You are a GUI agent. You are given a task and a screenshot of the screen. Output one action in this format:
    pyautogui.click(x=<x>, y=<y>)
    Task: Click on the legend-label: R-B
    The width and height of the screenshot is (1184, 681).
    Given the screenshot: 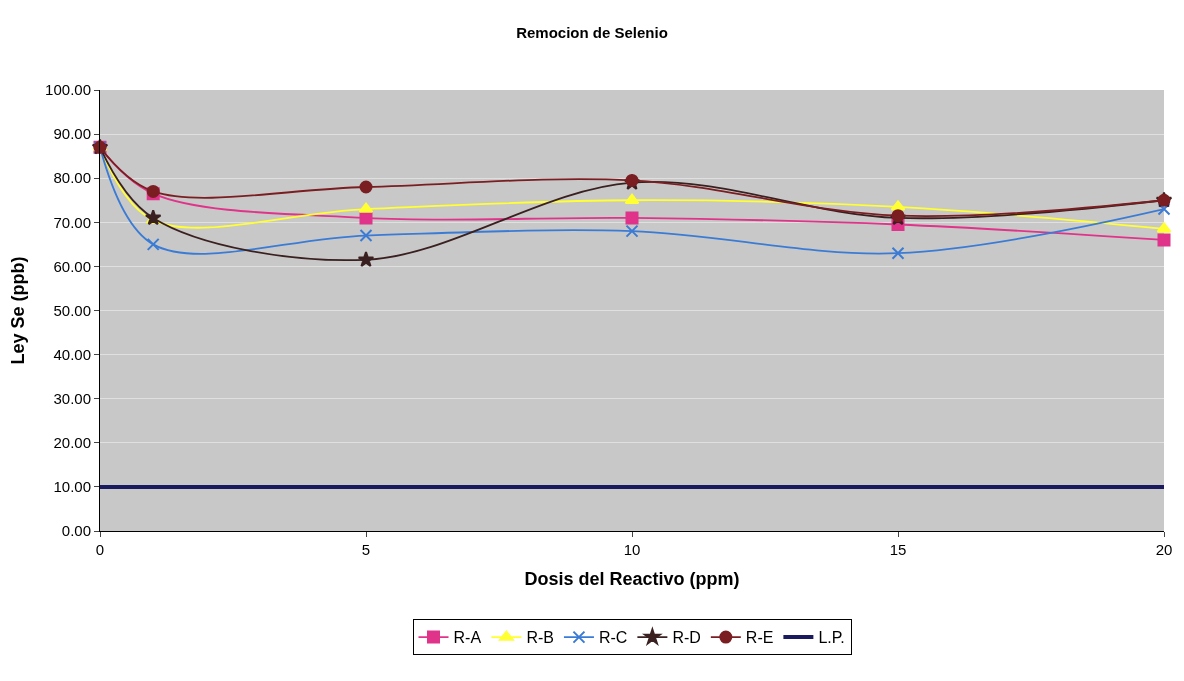 What is the action you would take?
    pyautogui.click(x=540, y=638)
    